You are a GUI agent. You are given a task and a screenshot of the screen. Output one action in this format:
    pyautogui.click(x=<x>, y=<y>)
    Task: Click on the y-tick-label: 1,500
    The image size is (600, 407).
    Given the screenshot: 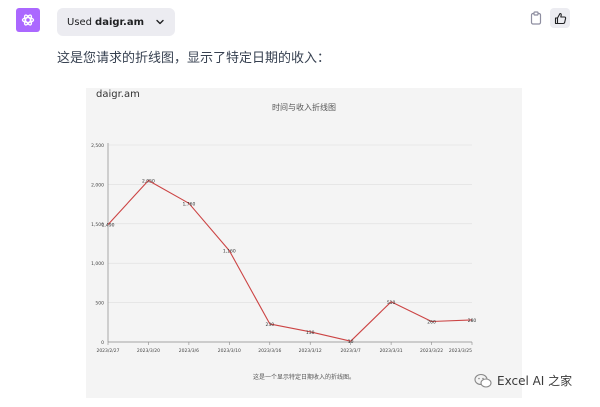 What is the action you would take?
    pyautogui.click(x=97, y=225)
    